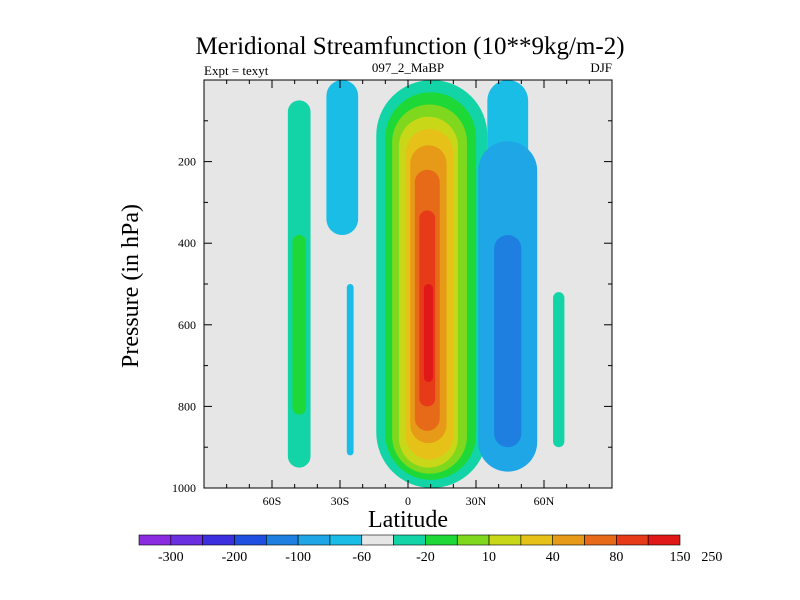 The image size is (800, 600). Describe the element at coordinates (428, 333) in the screenshot. I see `cell-tropical-core` at that location.